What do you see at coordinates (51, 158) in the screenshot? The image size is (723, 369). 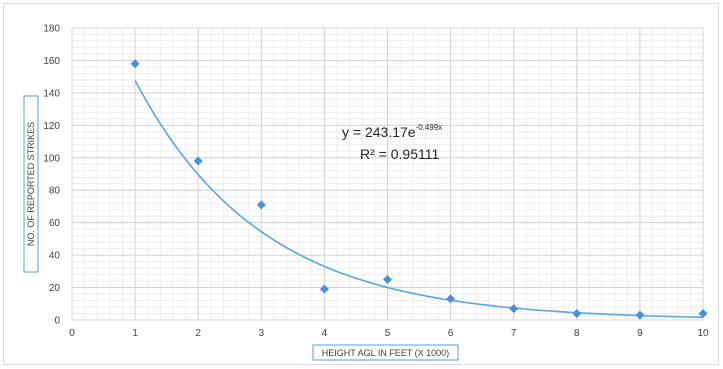 I see `y-tick-label: 100` at bounding box center [51, 158].